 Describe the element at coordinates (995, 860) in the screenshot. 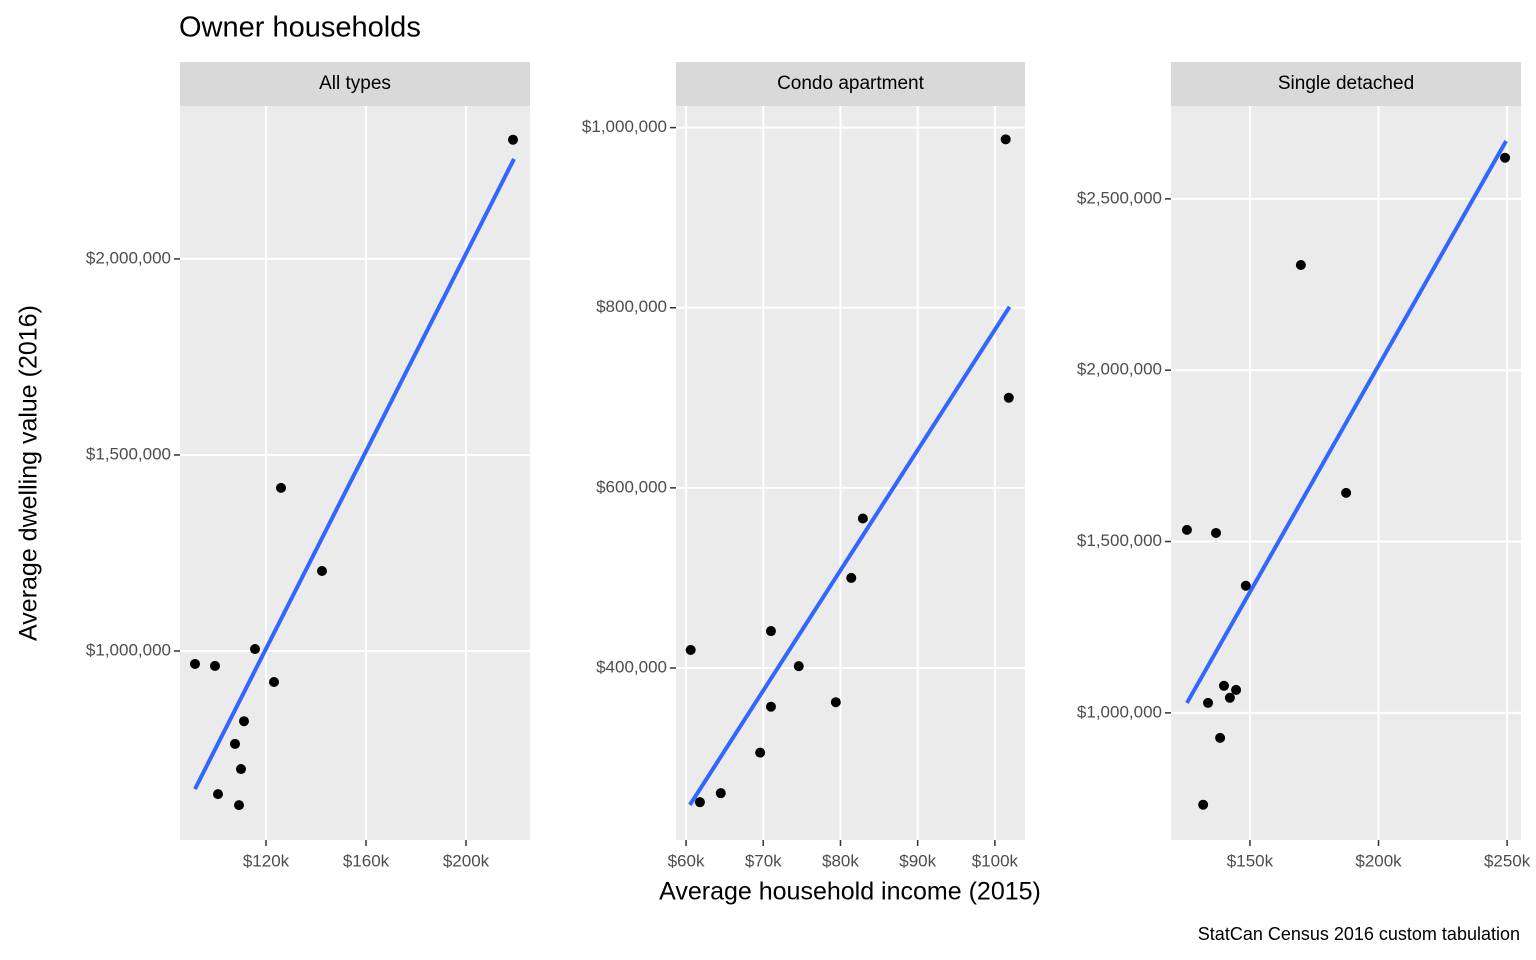

I see `x-tick-label: $100k` at that location.